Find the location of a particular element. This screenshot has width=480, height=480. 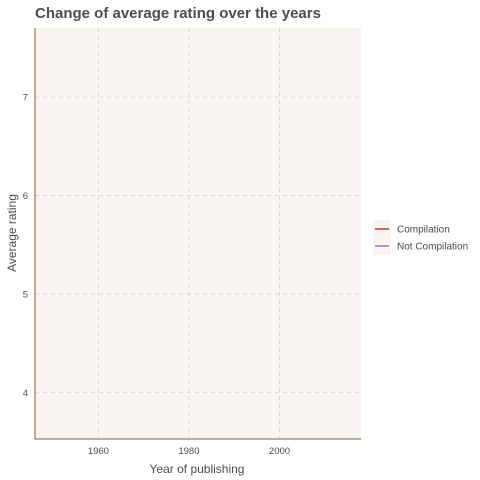

x-tick-label: 2000 is located at coordinates (279, 451).